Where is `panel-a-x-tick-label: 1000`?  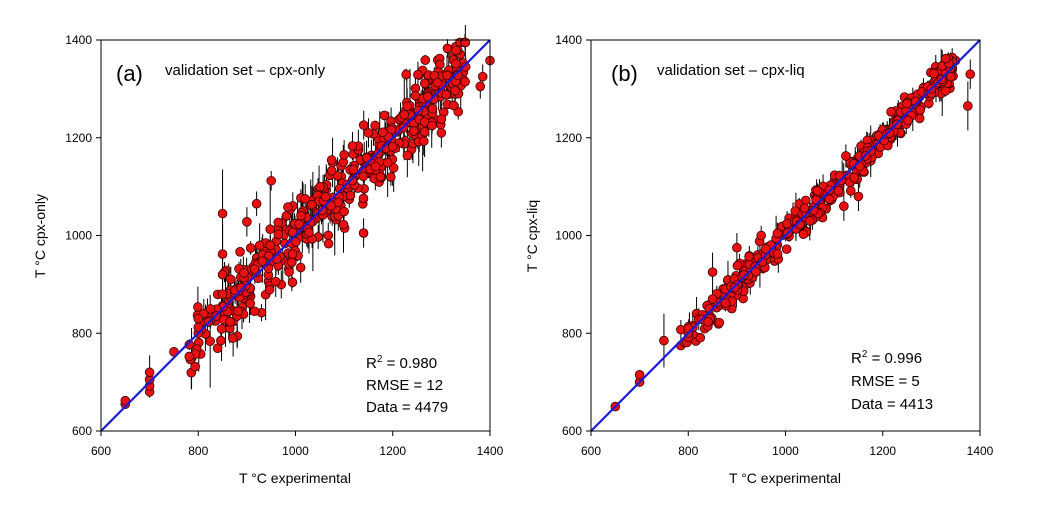 panel-a-x-tick-label: 1000 is located at coordinates (295, 451).